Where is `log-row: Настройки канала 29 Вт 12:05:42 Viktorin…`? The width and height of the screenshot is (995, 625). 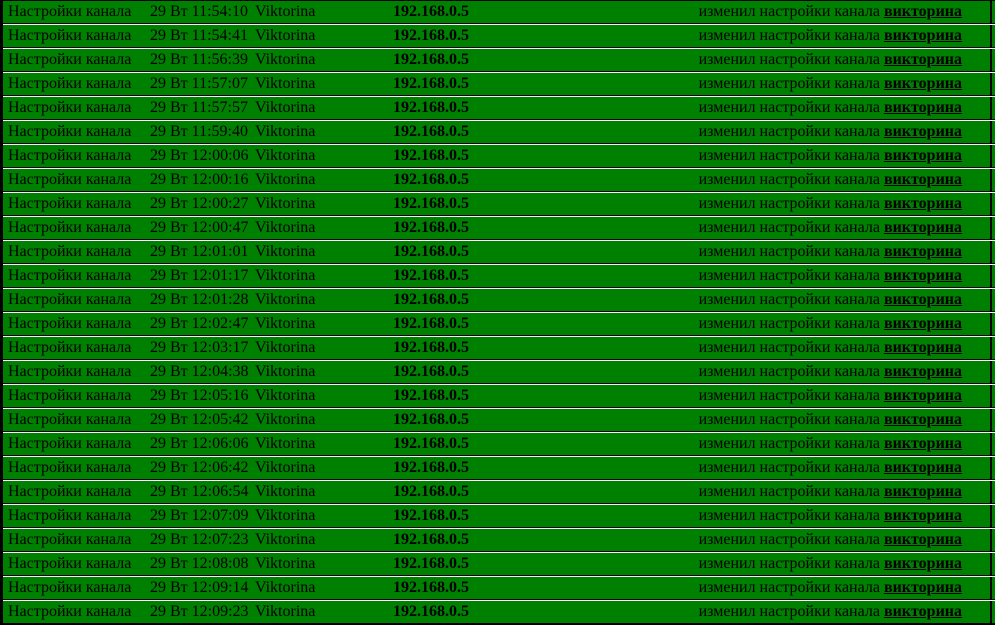
log-row: Настройки канала 29 Вт 12:05:42 Viktorin… is located at coordinates (499, 420).